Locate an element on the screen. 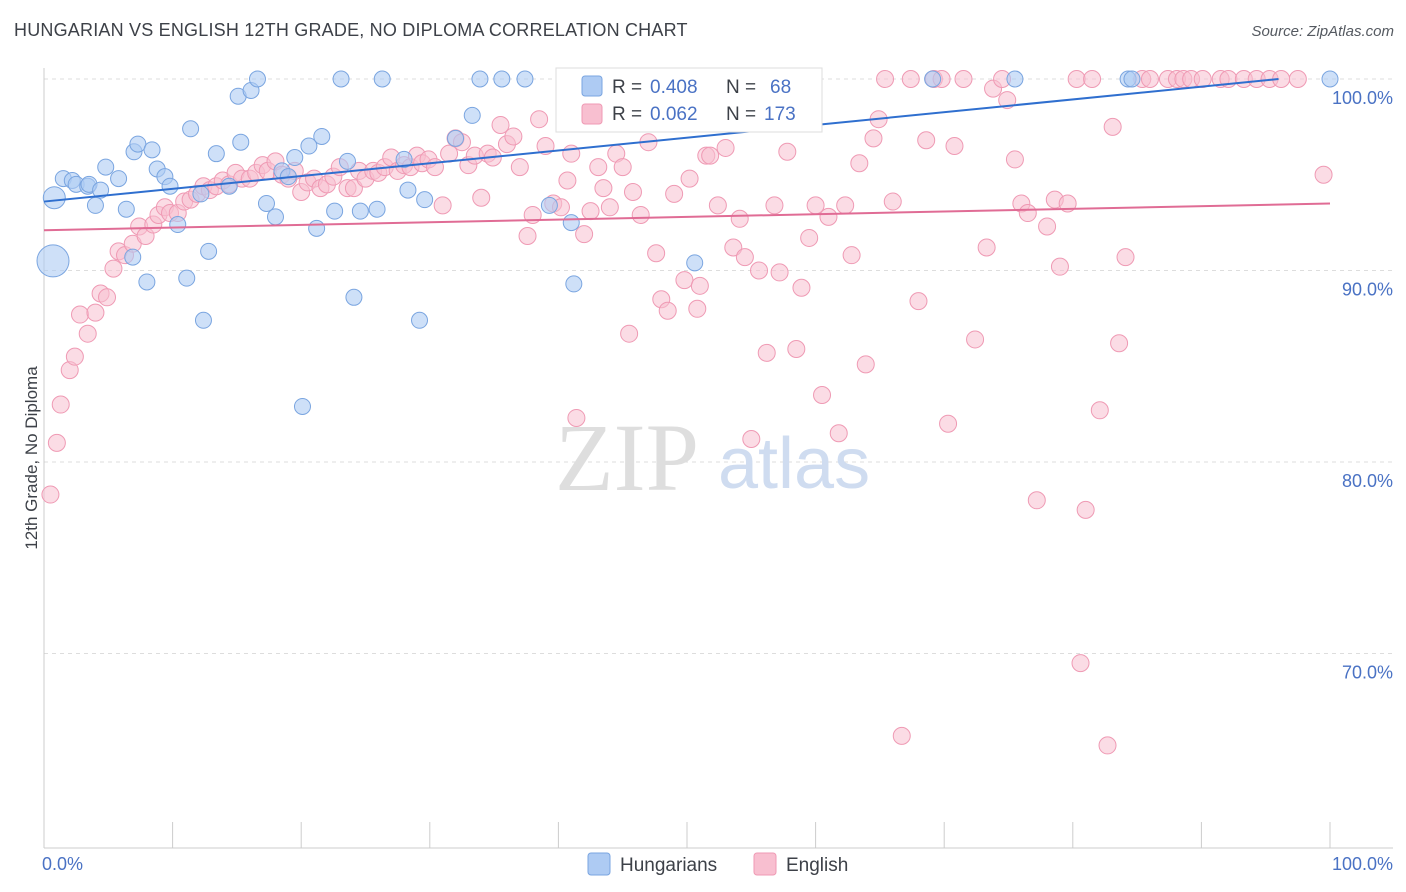 The width and height of the screenshot is (1406, 892). y-tick-label-80: 80.0% is located at coordinates (1367, 481).